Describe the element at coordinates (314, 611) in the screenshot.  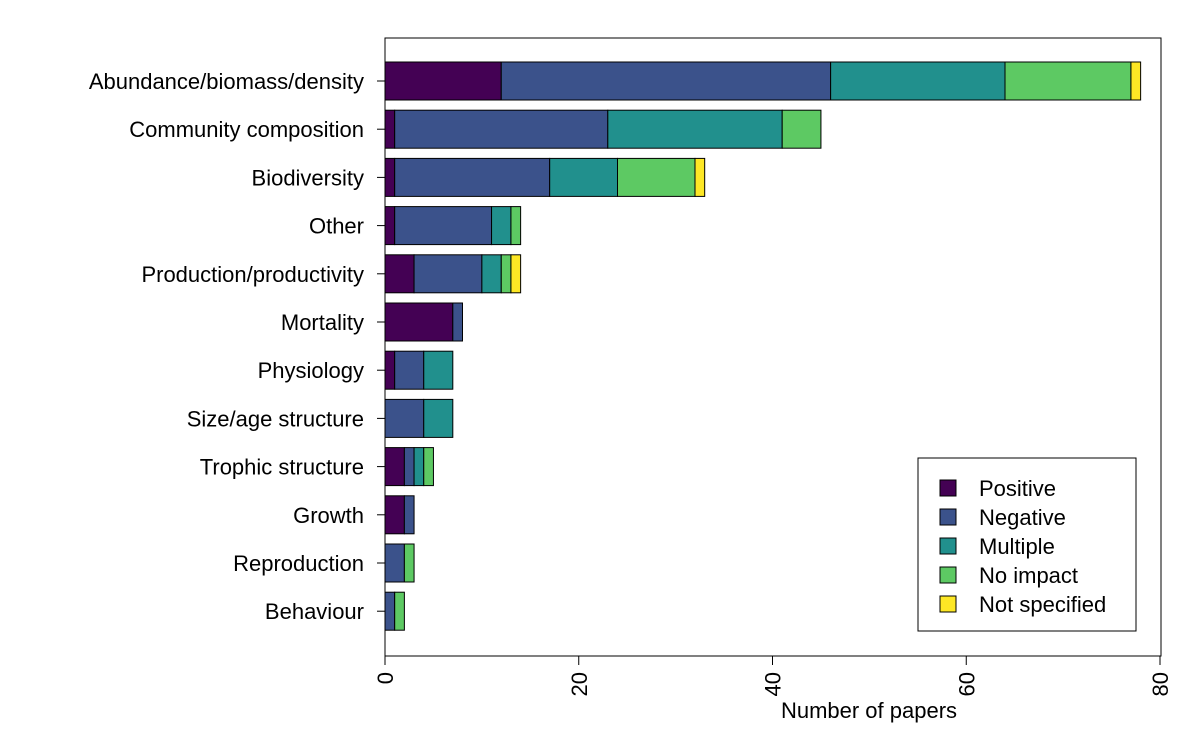
I see `category-label: Behaviour` at that location.